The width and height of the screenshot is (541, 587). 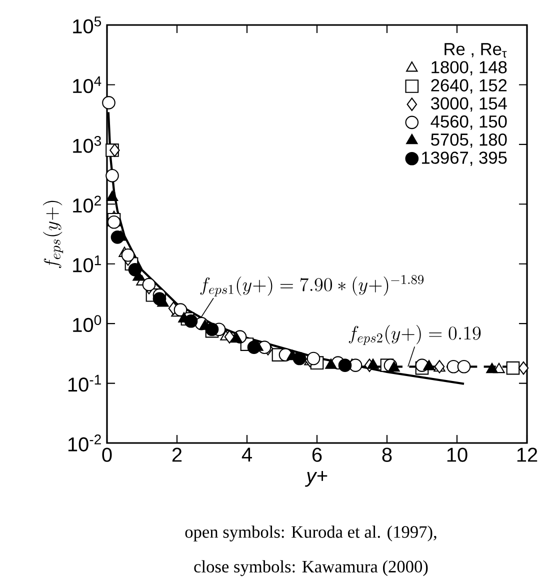 I want to click on legend-label: 5705, 180, so click(x=469, y=140).